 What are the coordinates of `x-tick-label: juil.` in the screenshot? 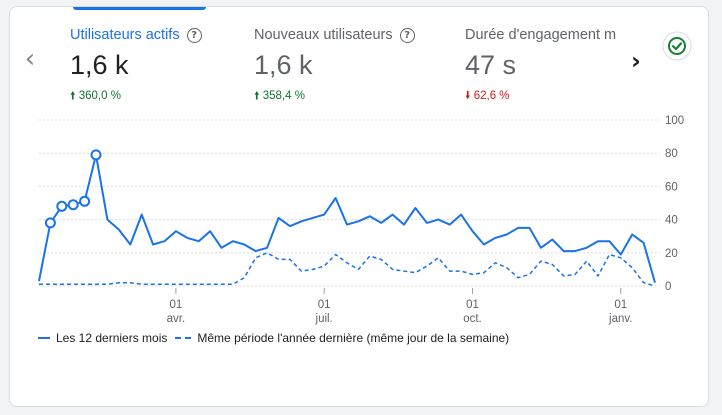 It's located at (324, 319).